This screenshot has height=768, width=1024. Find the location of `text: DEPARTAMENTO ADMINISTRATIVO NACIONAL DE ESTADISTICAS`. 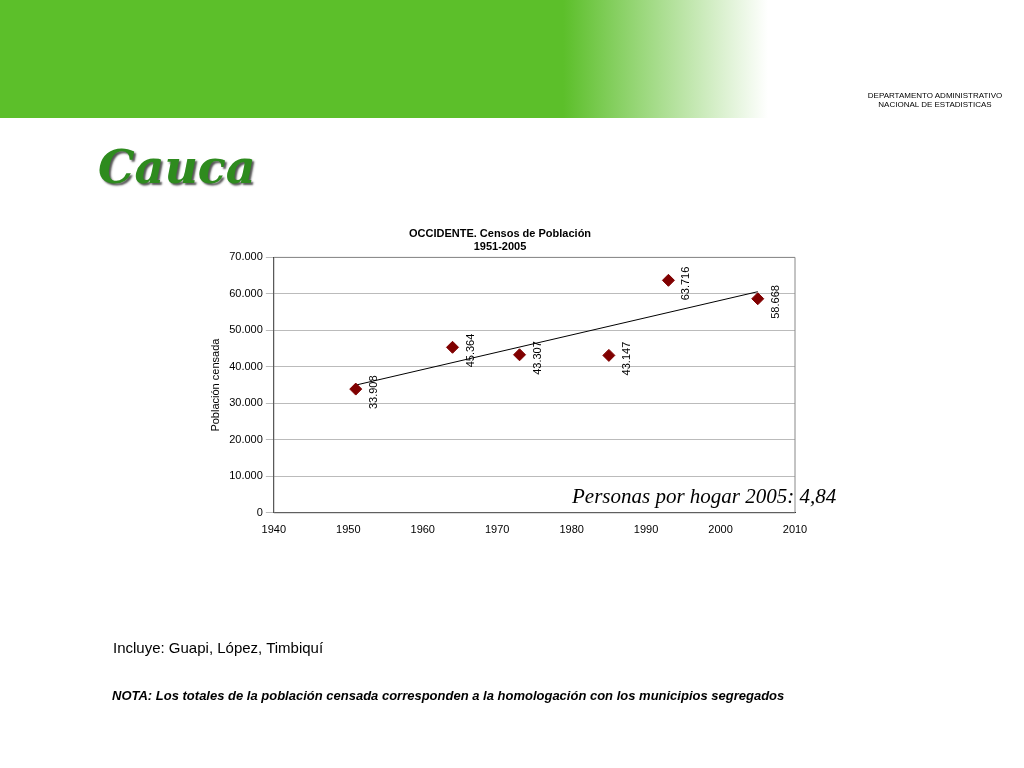

text: DEPARTAMENTO ADMINISTRATIVO NACIONAL DE ESTADISTICAS is located at coordinates (935, 100).